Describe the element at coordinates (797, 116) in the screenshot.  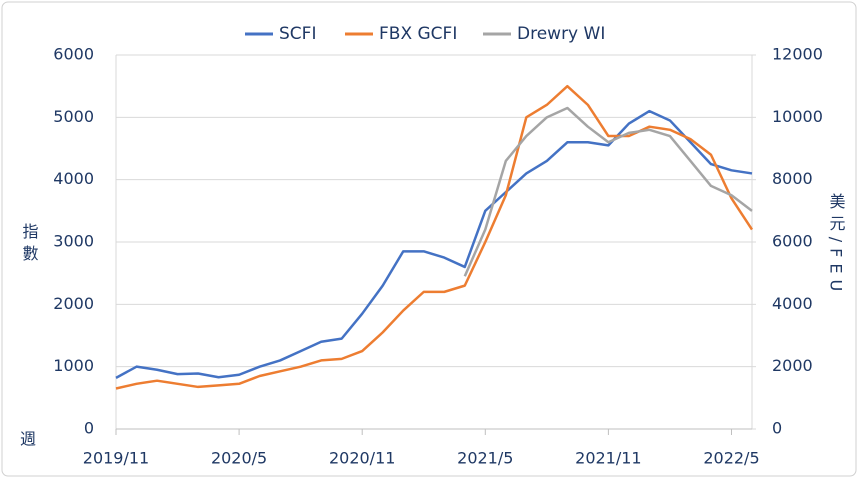
I see `y2-tick-label: 10000` at that location.